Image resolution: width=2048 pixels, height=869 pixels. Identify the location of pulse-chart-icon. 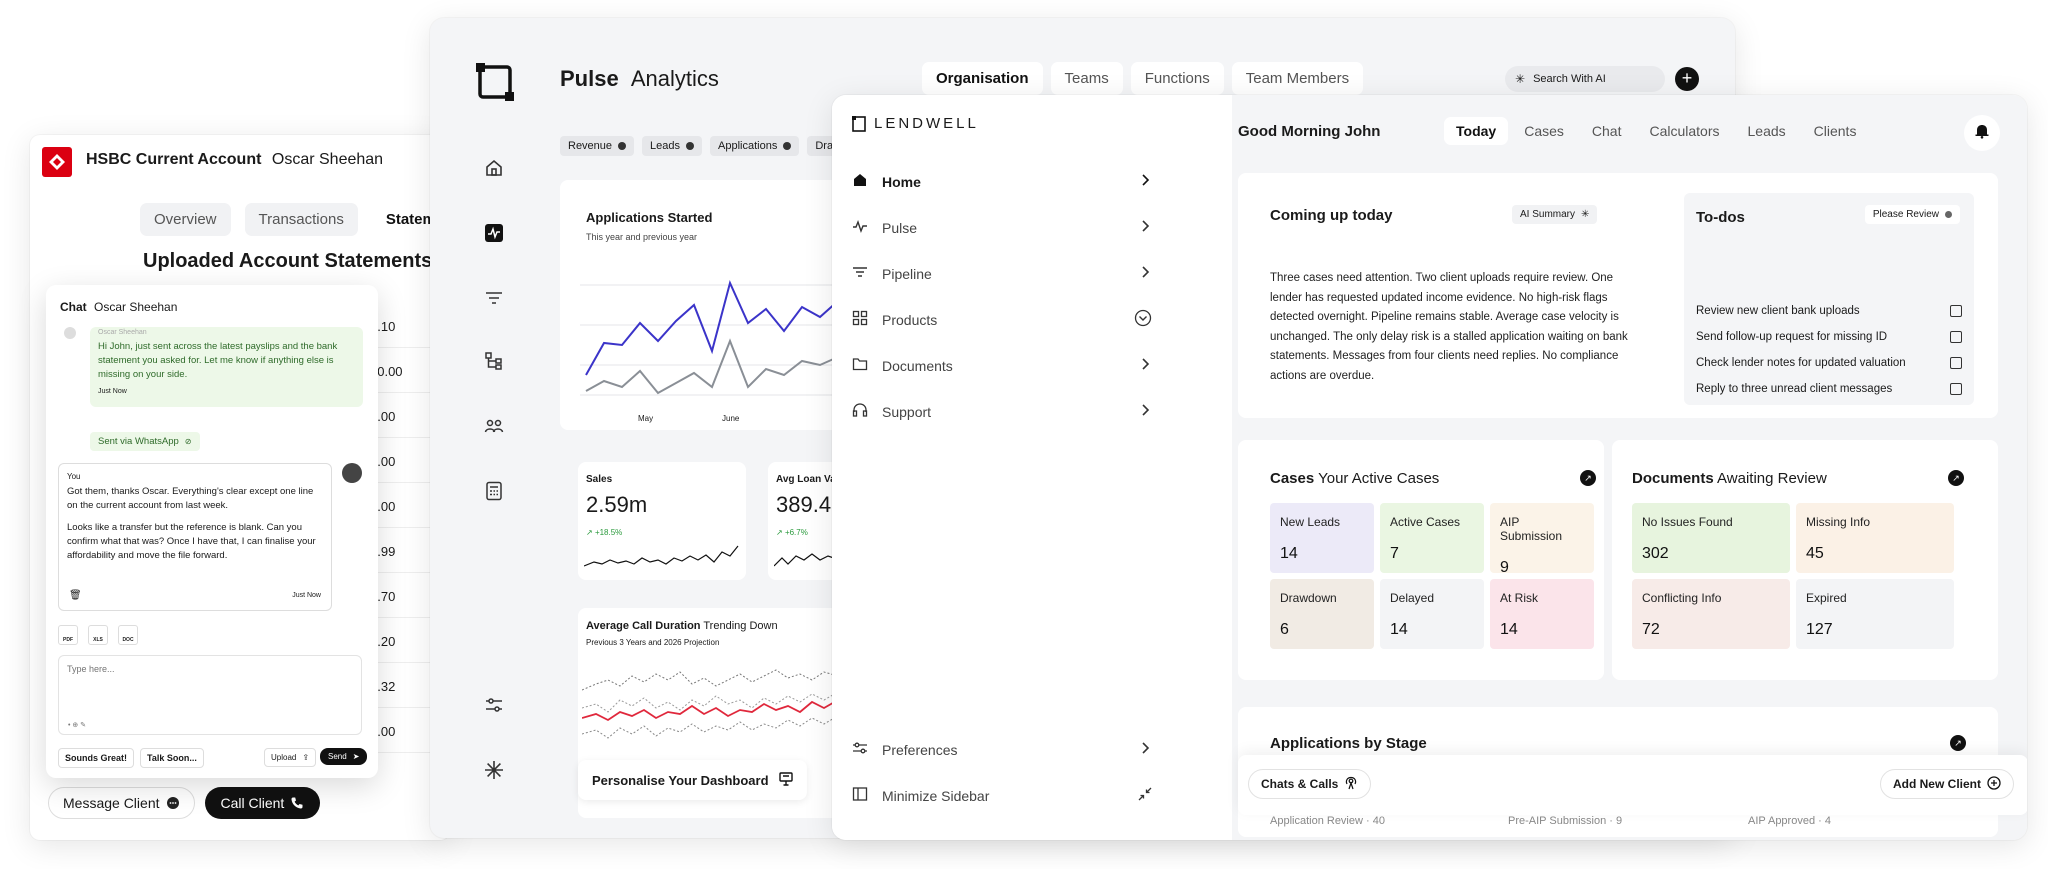
(494, 235).